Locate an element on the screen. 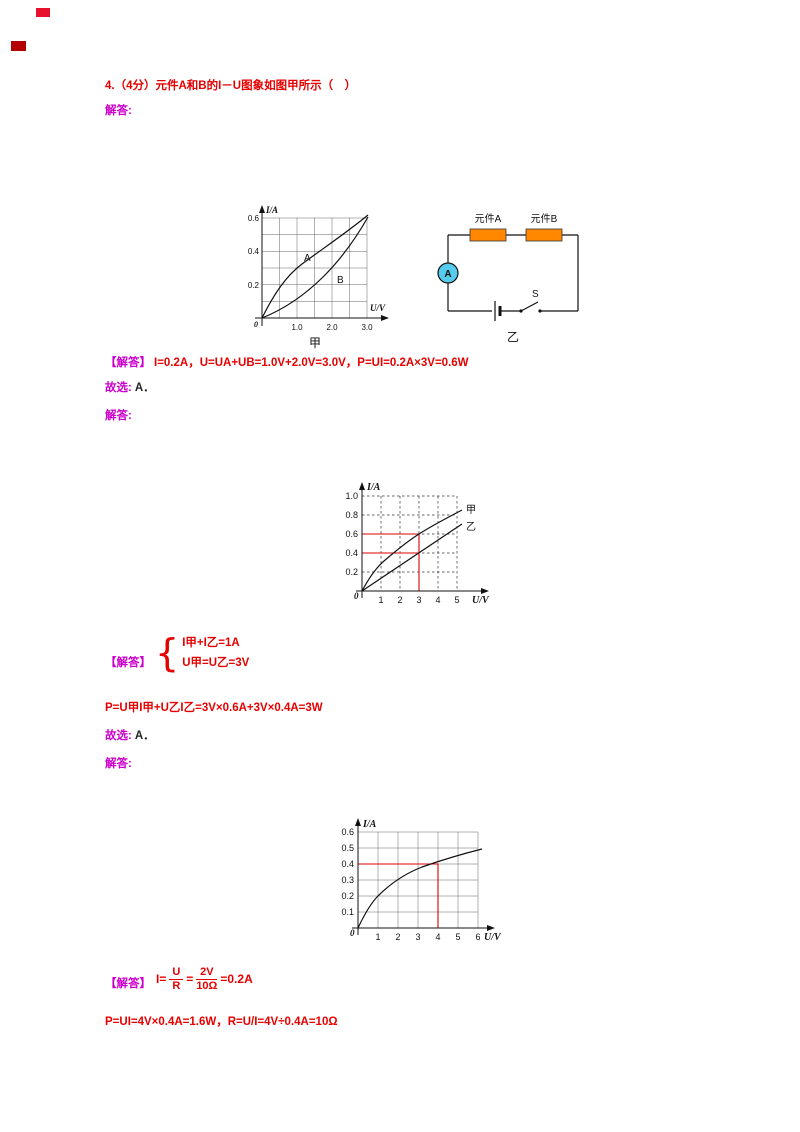 The height and width of the screenshot is (1132, 800). fraction-values: 2V 10Ω is located at coordinates (207, 979).